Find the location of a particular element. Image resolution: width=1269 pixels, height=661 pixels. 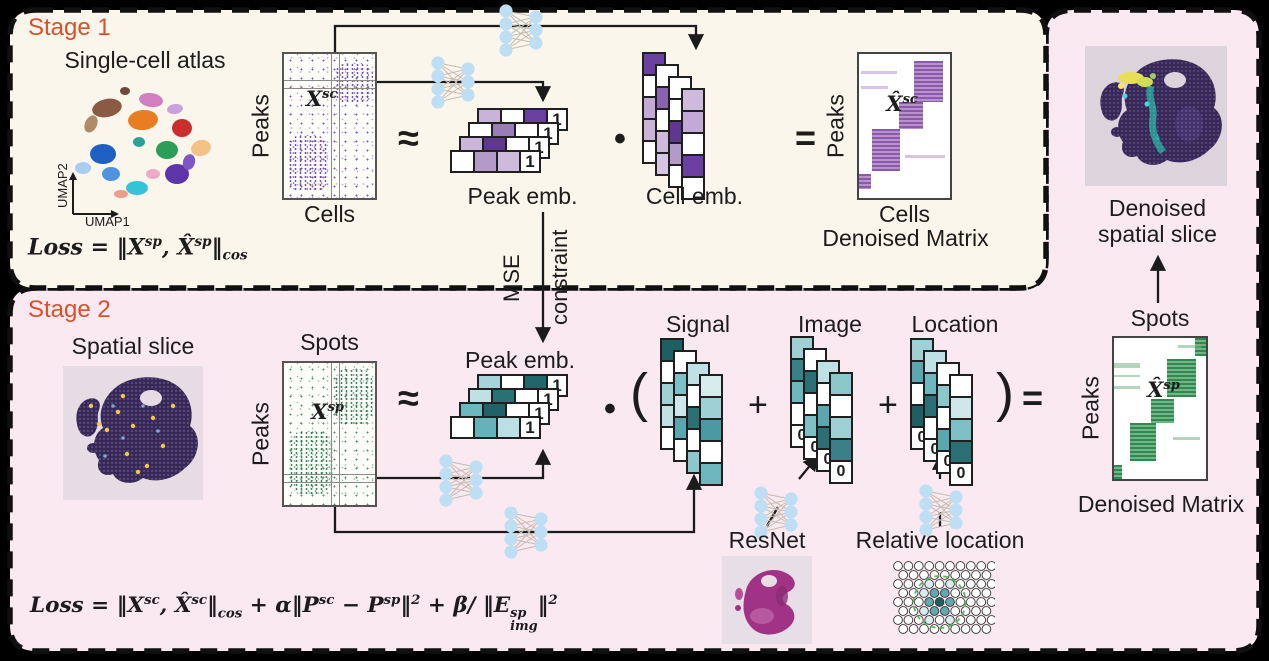

xsc-hat-matrix-name: X̂sc is located at coordinates (902, 104).